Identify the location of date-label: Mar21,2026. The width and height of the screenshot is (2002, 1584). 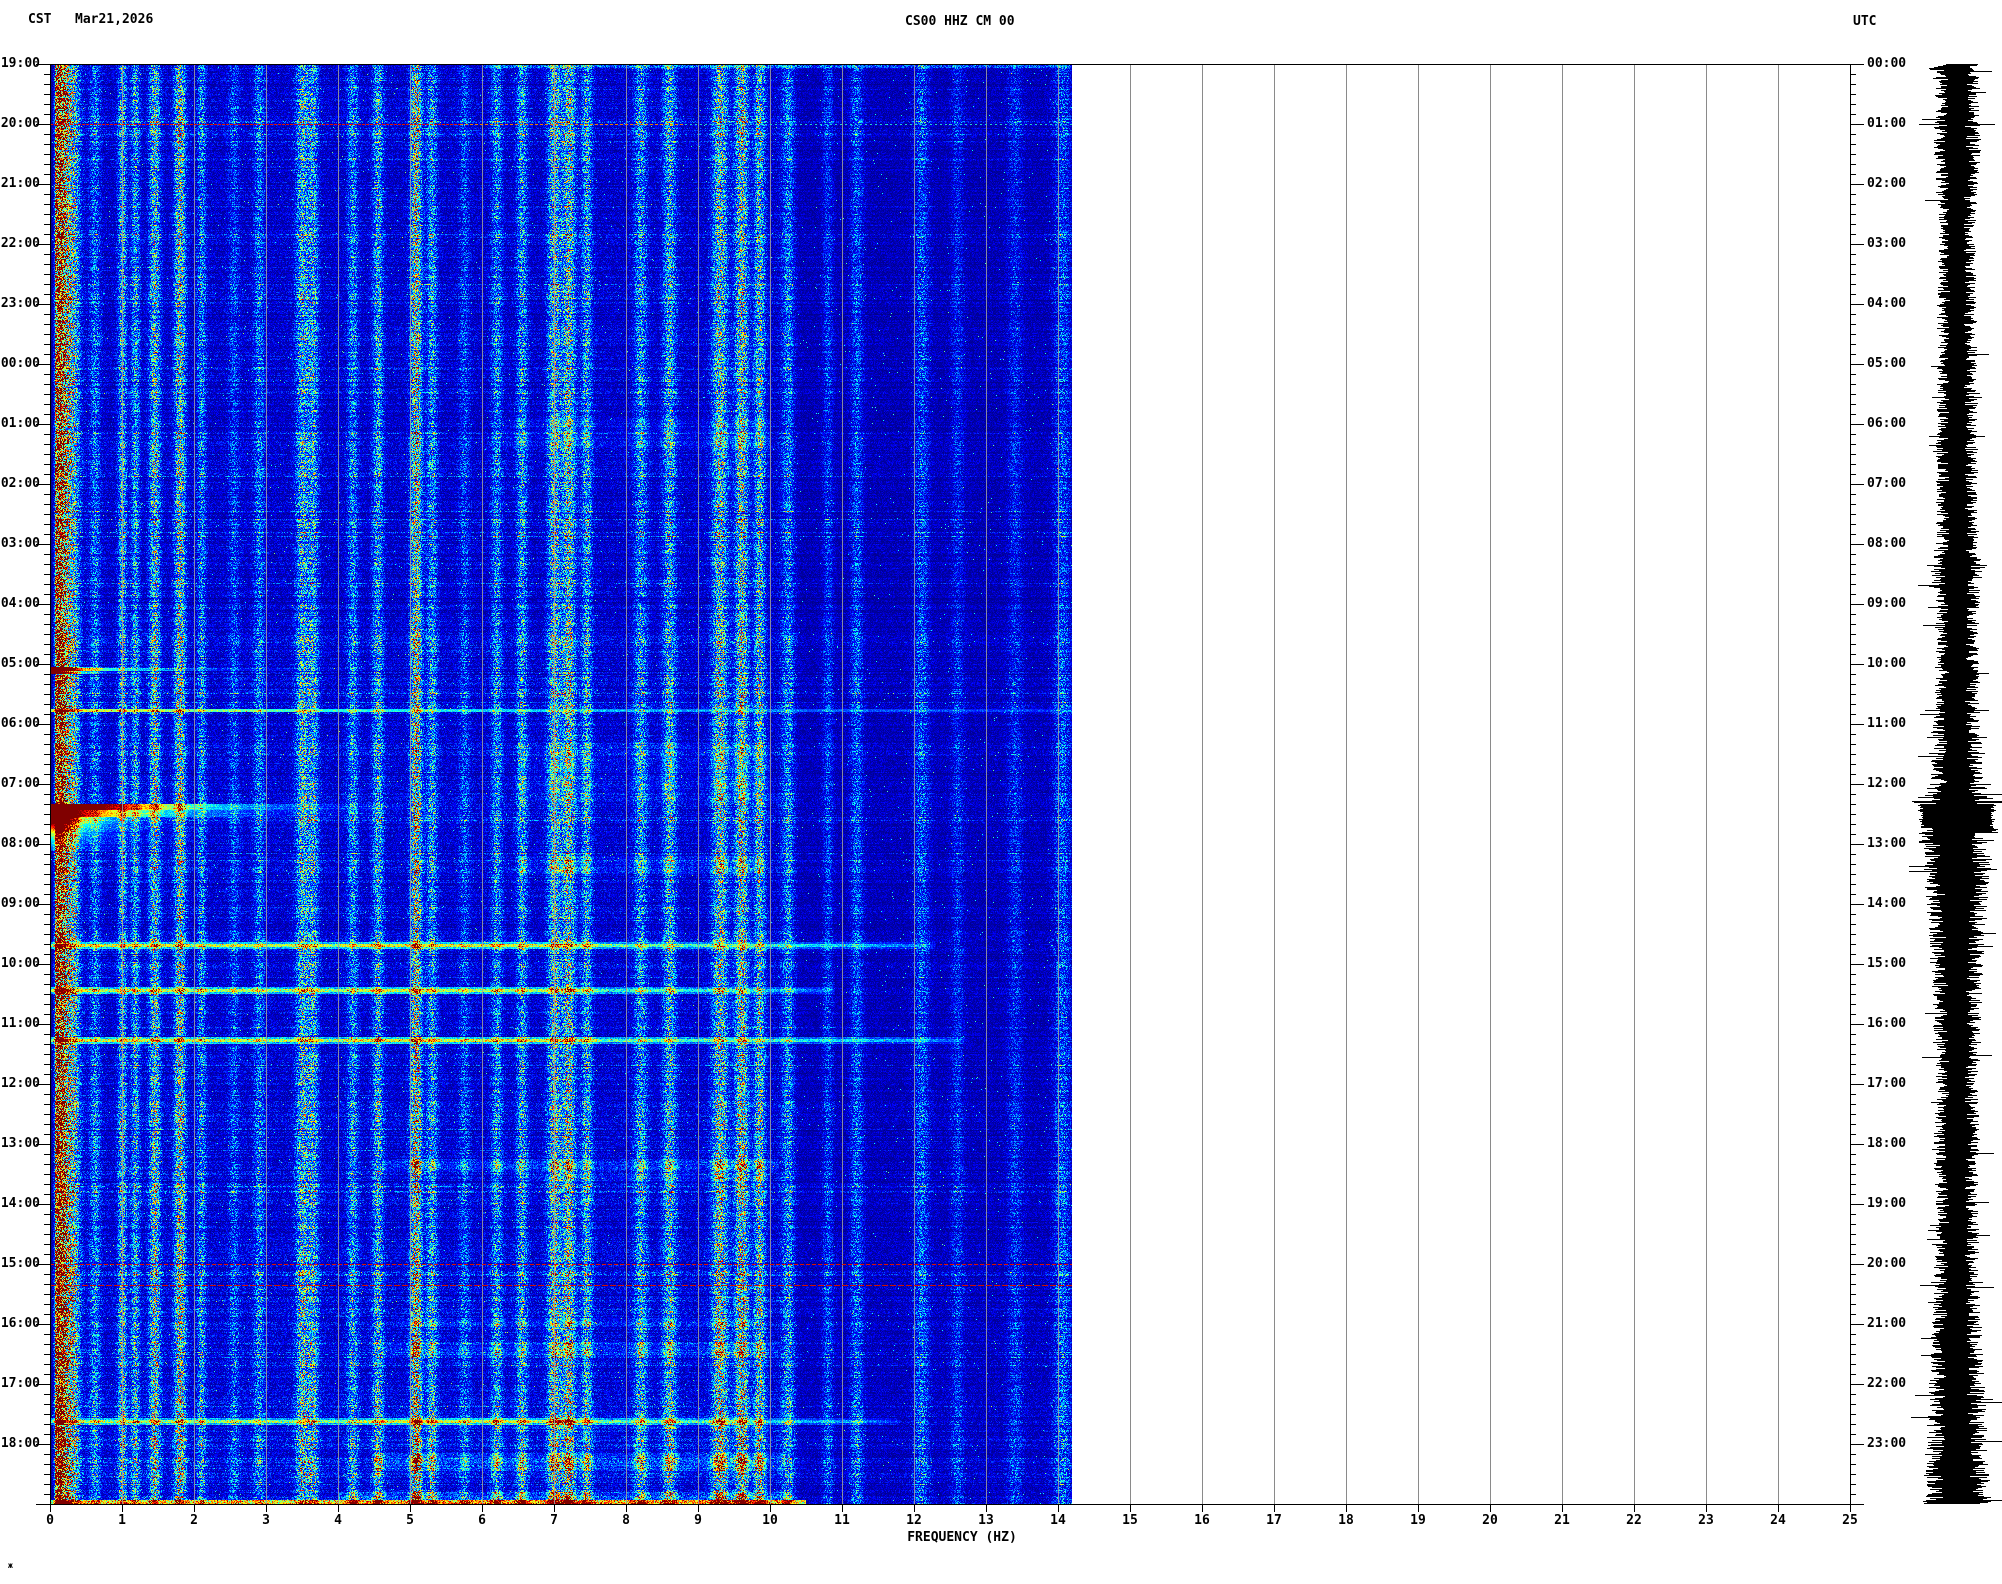
(114, 19).